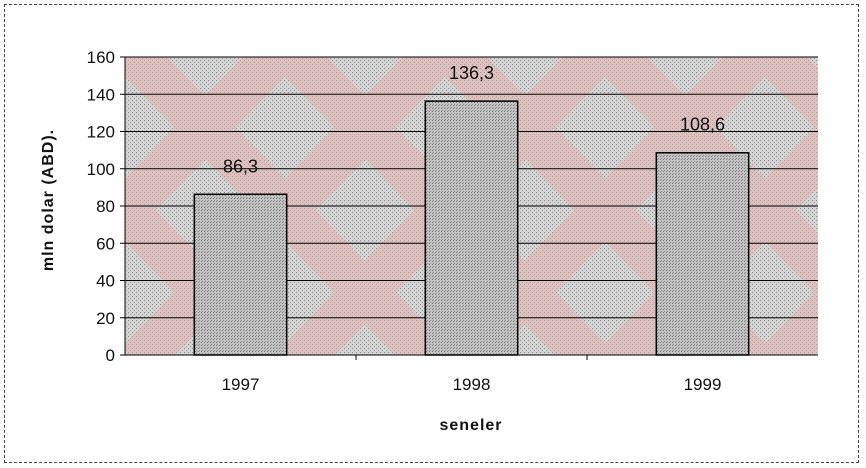 This screenshot has width=866, height=468. What do you see at coordinates (101, 169) in the screenshot?
I see `y-tick-label: 100` at bounding box center [101, 169].